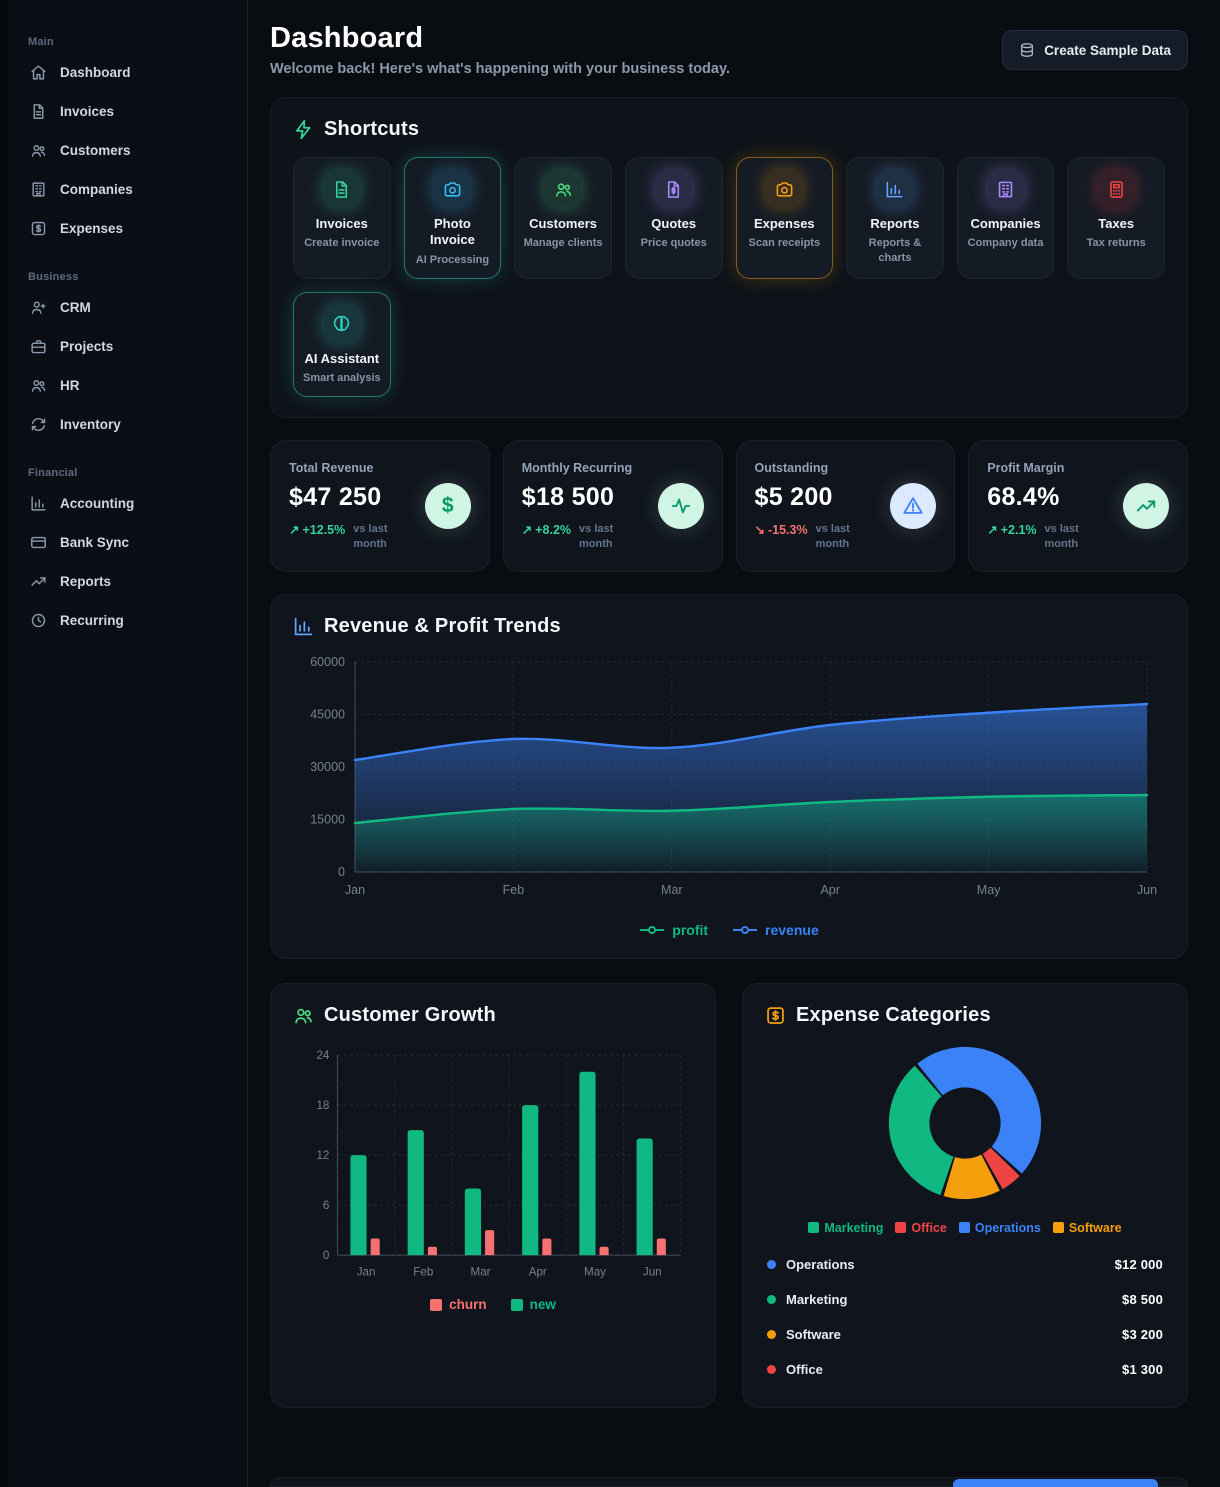  I want to click on expense-donut-chart, so click(965, 1123).